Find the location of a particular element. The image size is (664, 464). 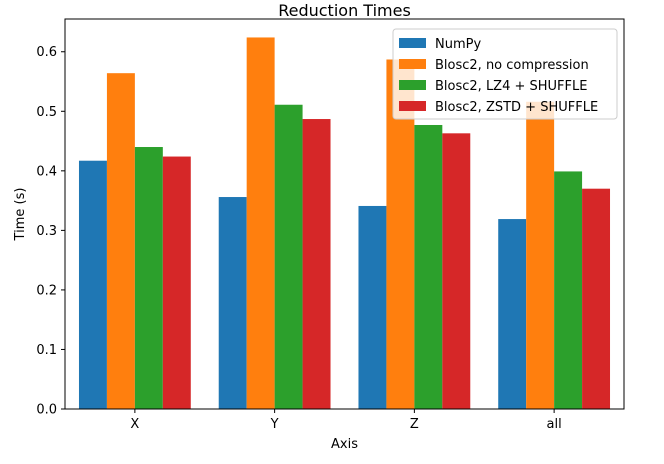

y-tick-label: 0.3 is located at coordinates (46, 231).